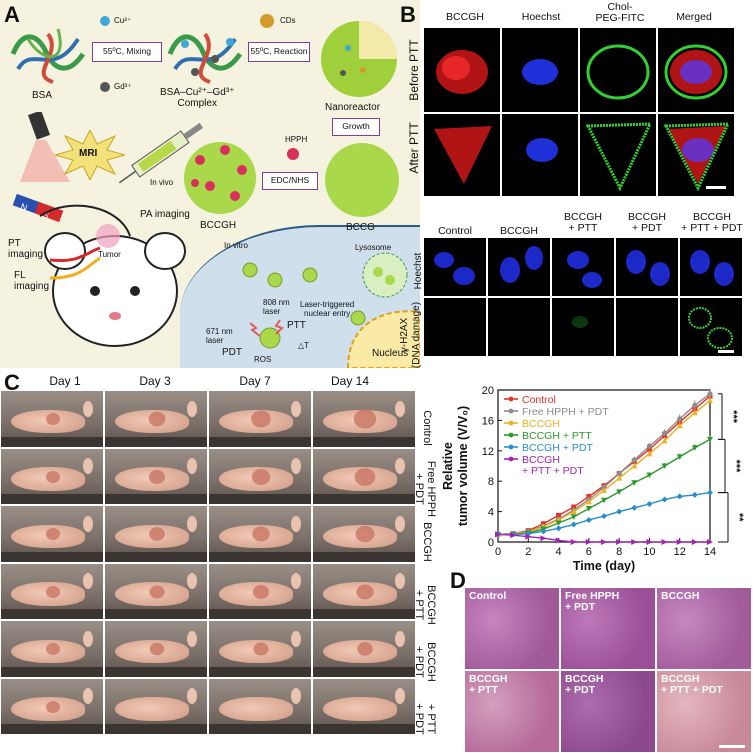 The height and width of the screenshot is (753, 753). Describe the element at coordinates (491, 482) in the screenshot. I see `y-tick-label: 8` at that location.